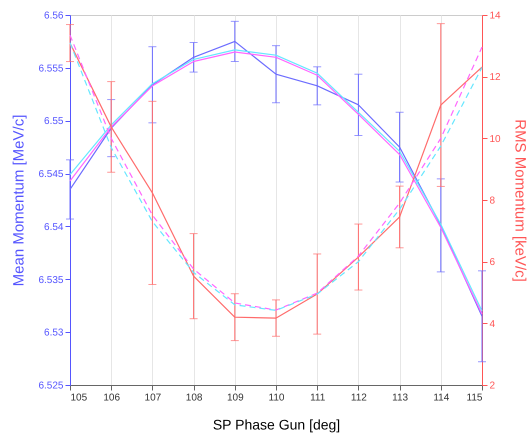  Describe the element at coordinates (54, 16) in the screenshot. I see `y-tick-label: 6.56` at that location.